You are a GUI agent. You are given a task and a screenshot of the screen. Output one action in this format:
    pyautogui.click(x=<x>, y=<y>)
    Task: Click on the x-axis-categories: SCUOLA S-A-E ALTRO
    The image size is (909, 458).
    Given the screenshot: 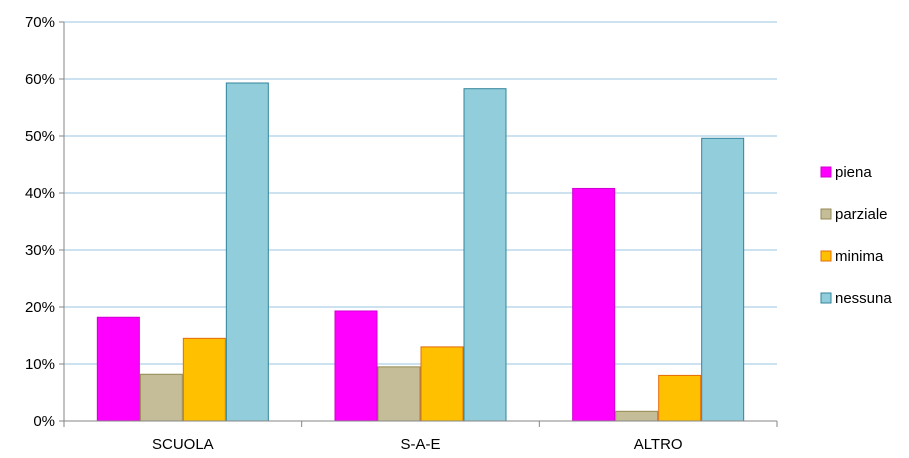 What is the action you would take?
    pyautogui.click(x=420, y=437)
    